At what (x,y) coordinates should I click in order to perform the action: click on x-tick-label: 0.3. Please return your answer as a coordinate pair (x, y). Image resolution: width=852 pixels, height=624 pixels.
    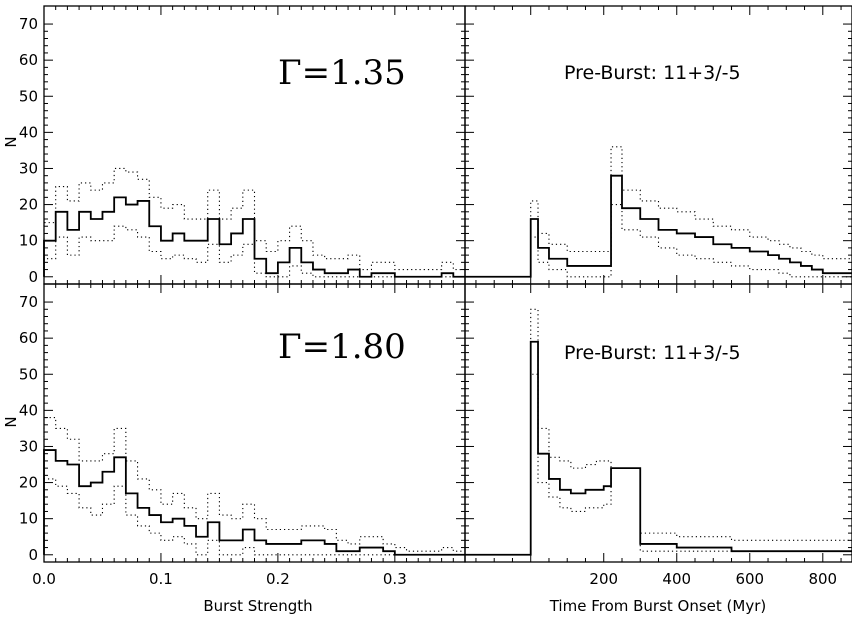
    Looking at the image, I should click on (395, 579).